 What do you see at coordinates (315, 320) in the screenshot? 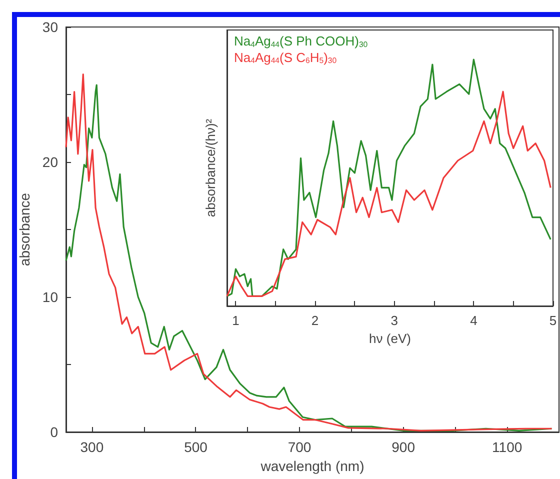
I see `x-tick-label: 2` at bounding box center [315, 320].